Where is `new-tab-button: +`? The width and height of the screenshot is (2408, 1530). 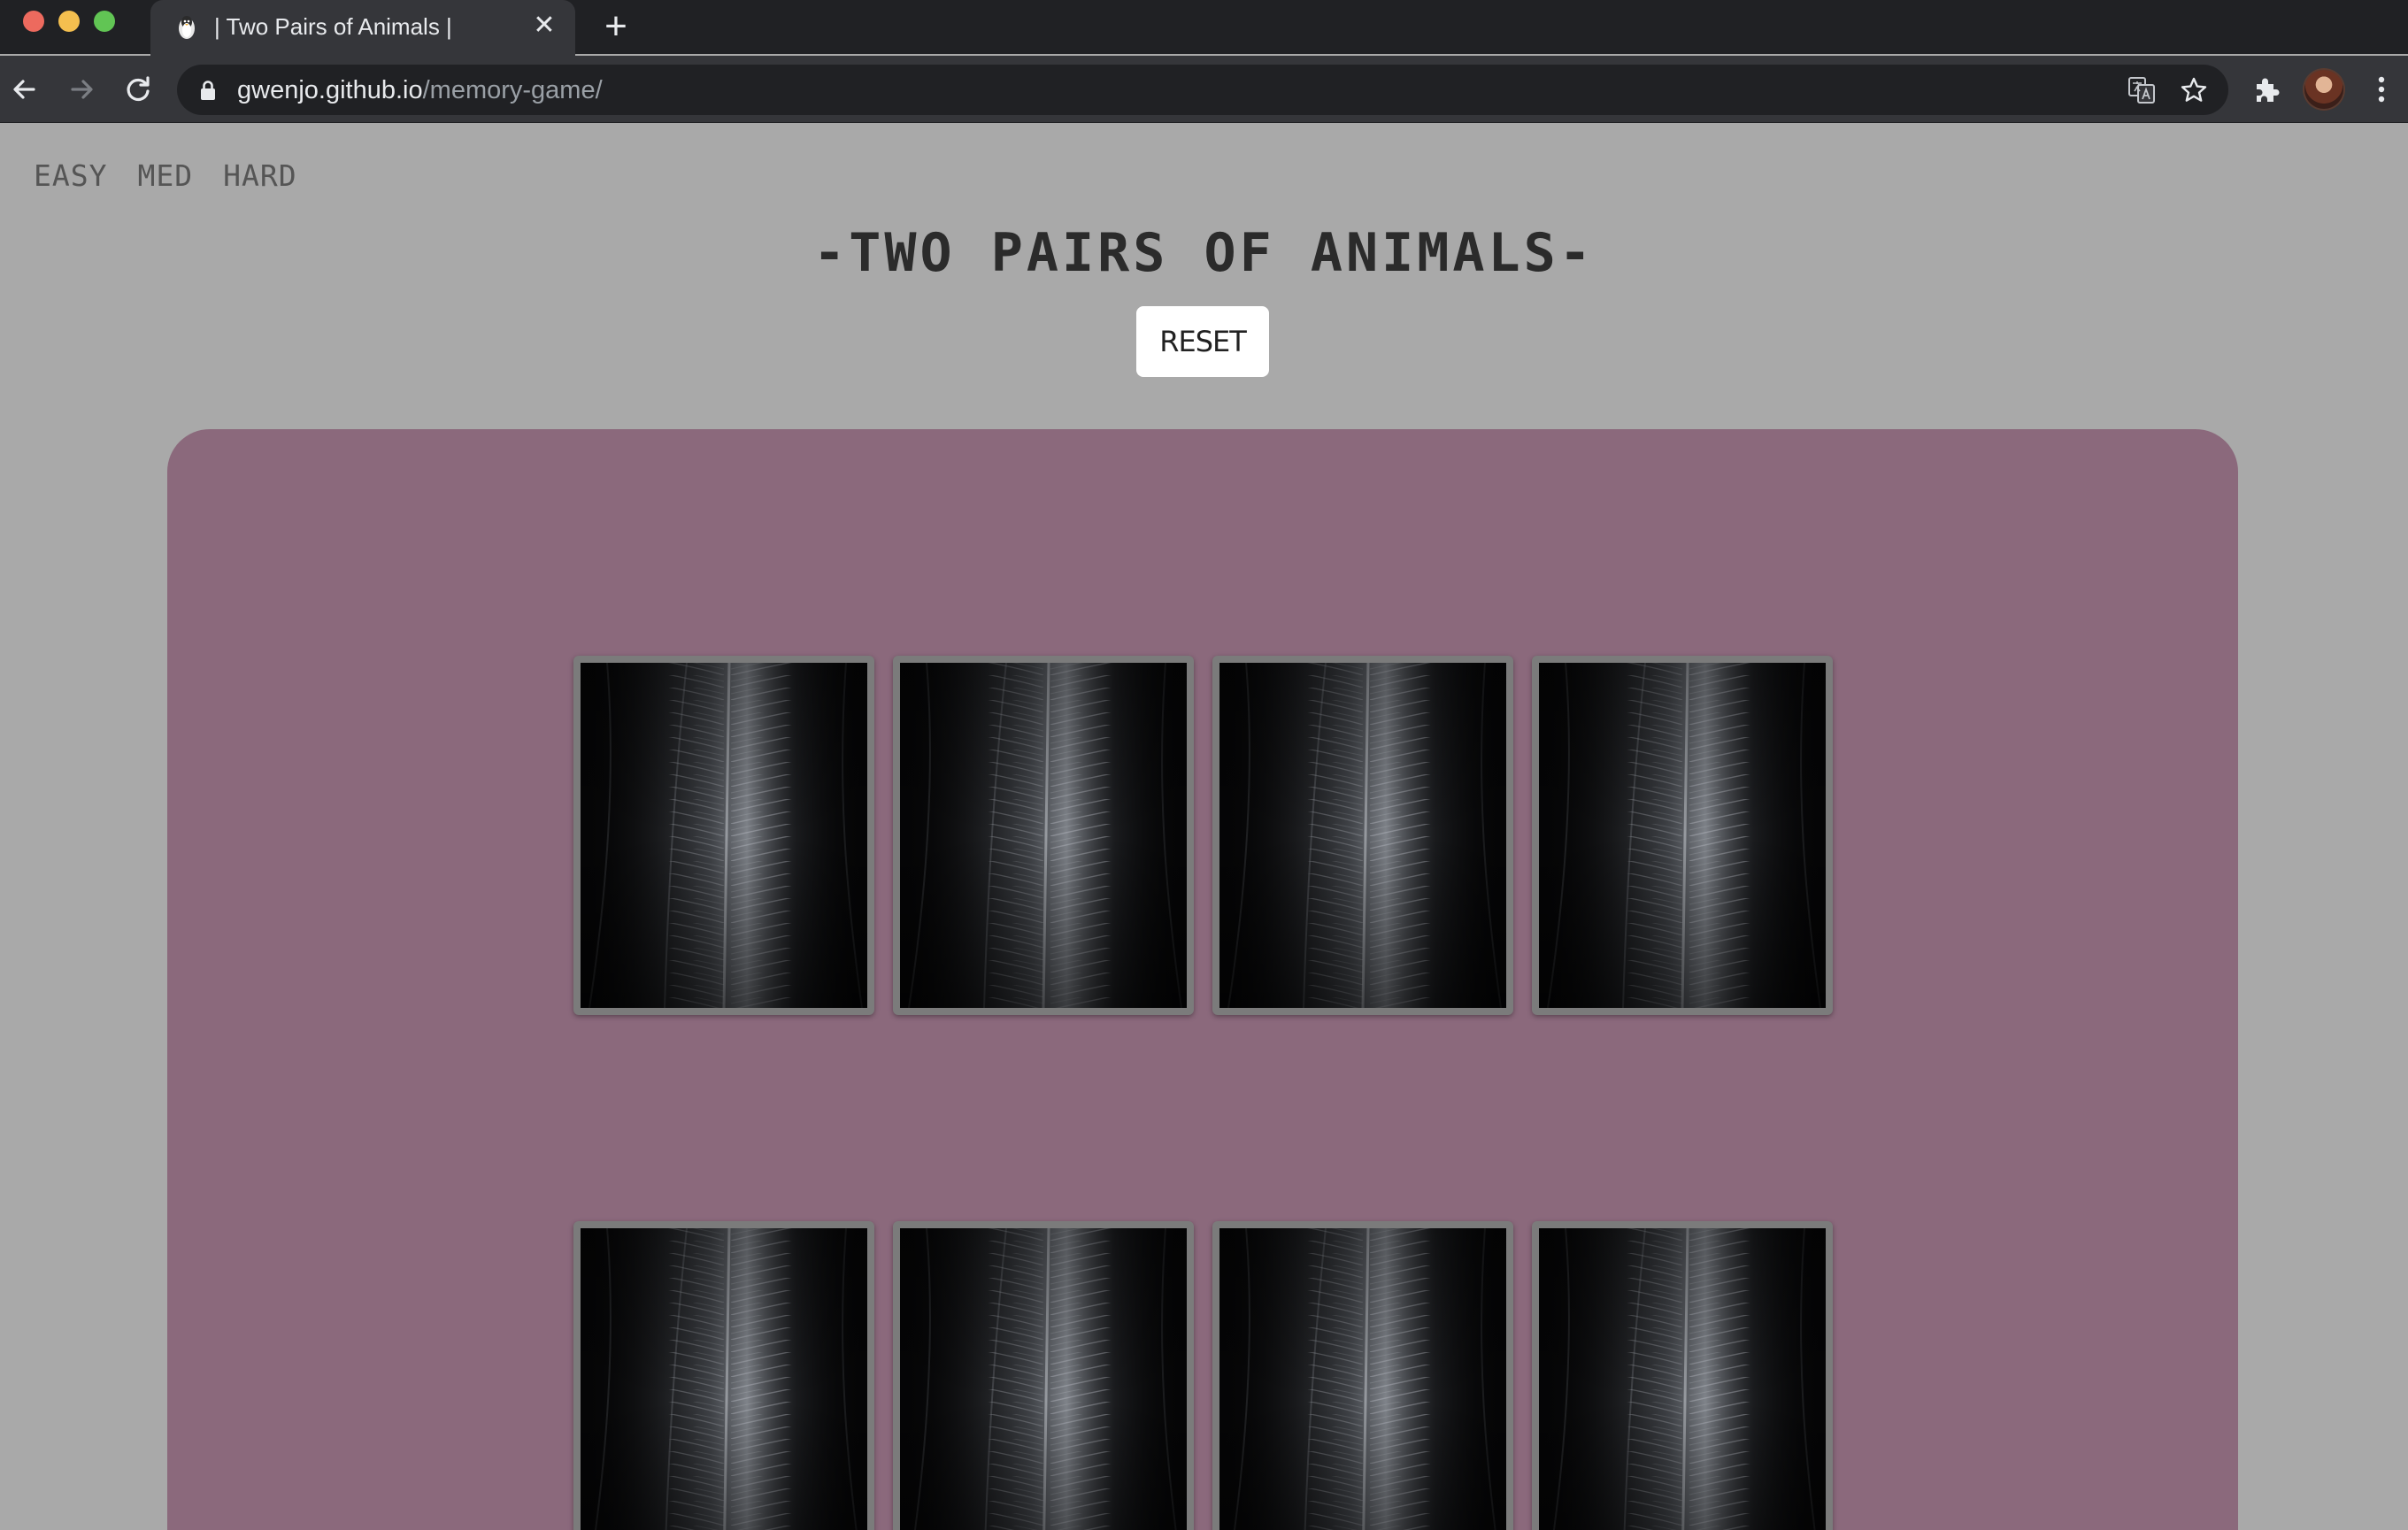
new-tab-button: + is located at coordinates (615, 26).